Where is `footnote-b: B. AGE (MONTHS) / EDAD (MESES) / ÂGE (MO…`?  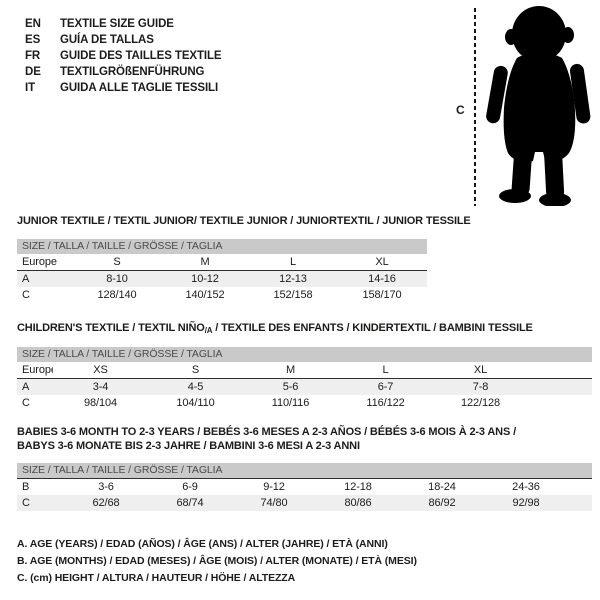
footnote-b: B. AGE (MONTHS) / EDAD (MESES) / ÂGE (MO… is located at coordinates (217, 561).